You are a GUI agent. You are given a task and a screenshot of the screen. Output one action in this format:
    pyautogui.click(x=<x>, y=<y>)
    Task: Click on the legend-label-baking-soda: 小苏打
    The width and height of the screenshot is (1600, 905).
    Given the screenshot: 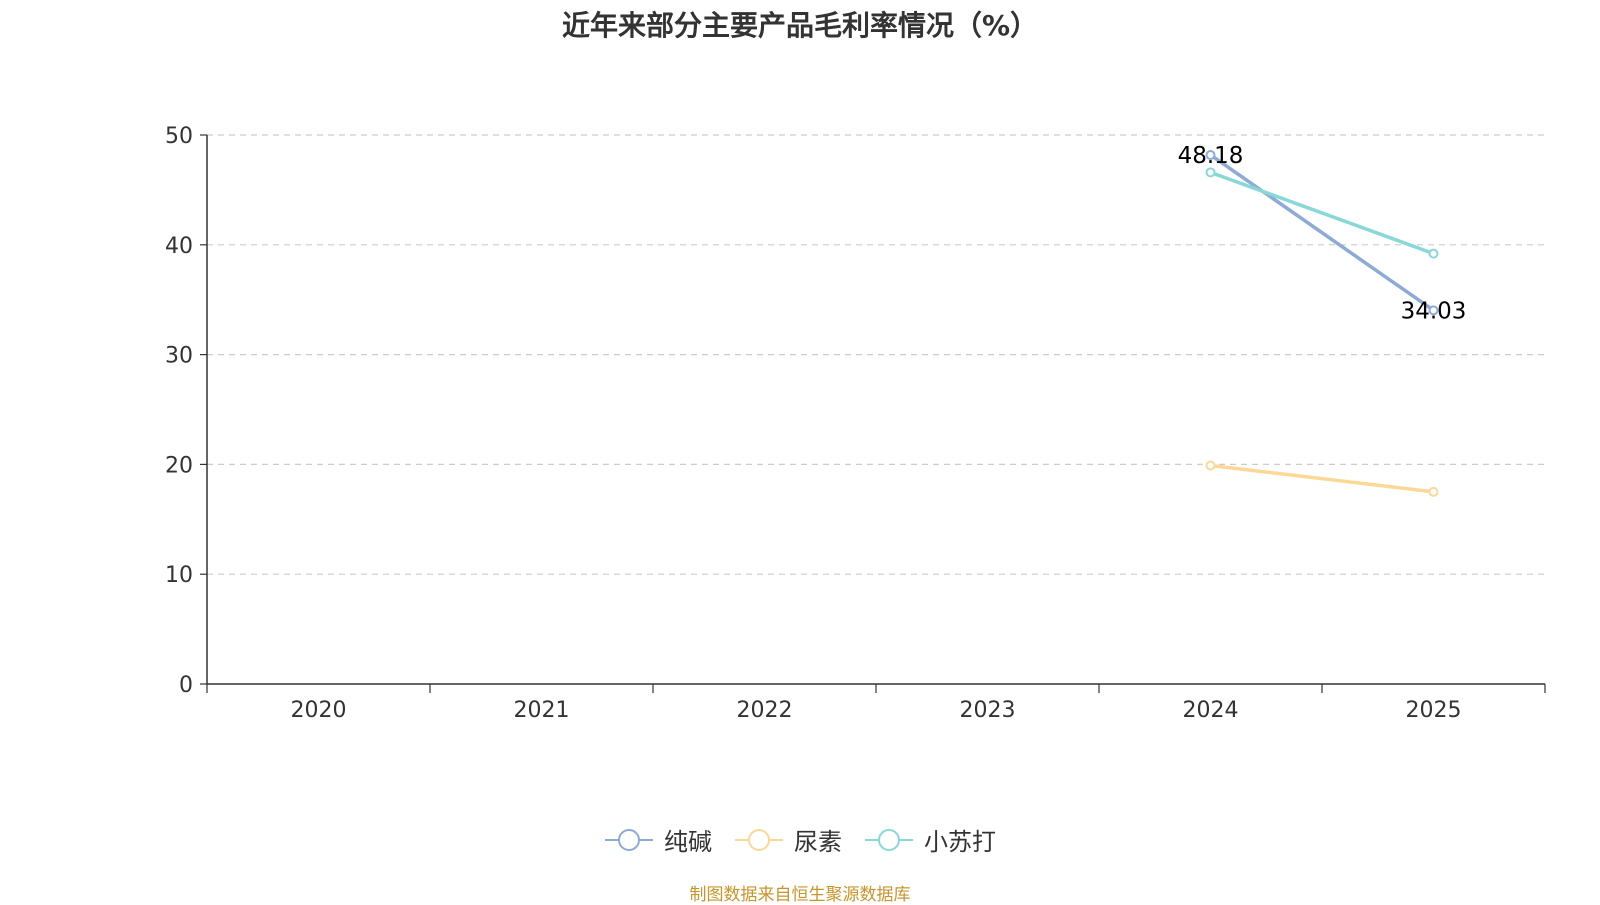 What is the action you would take?
    pyautogui.click(x=960, y=842)
    